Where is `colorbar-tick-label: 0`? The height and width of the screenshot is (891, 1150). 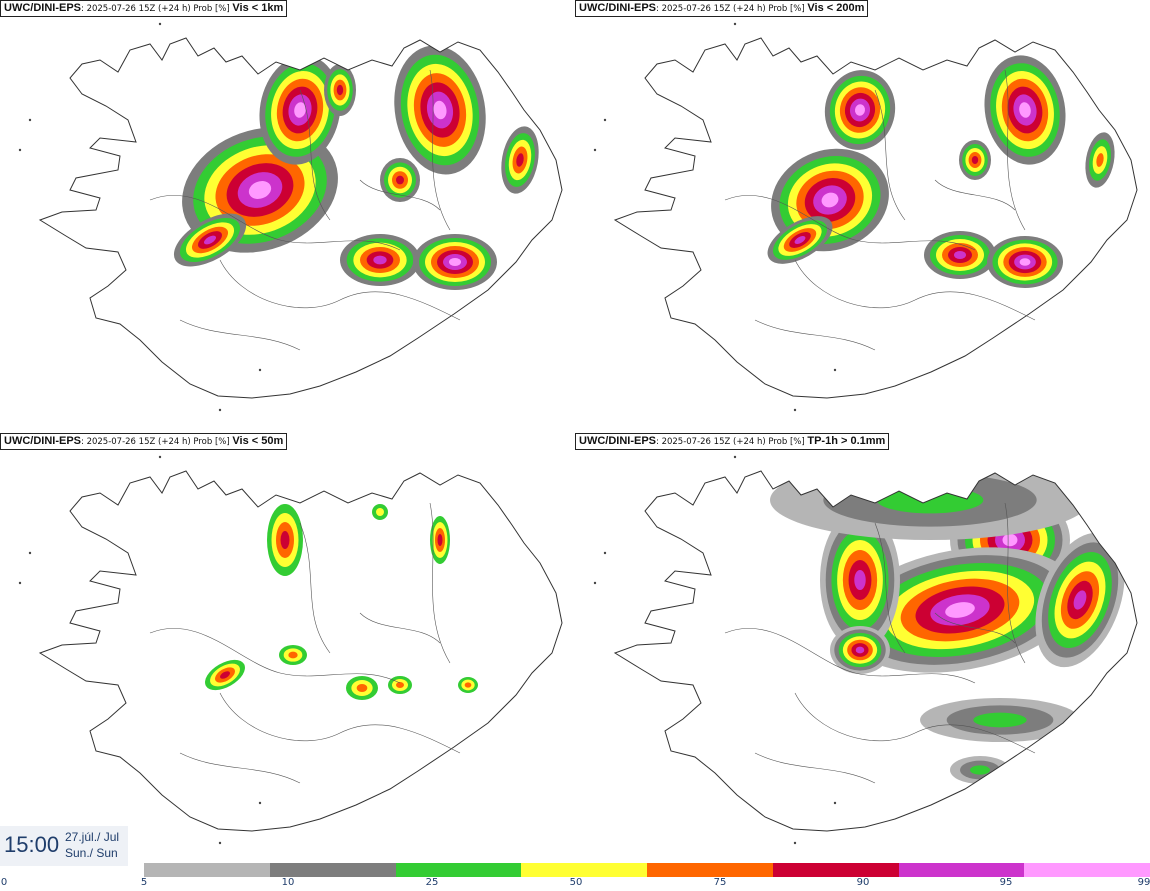 colorbar-tick-label: 0 is located at coordinates (4, 882).